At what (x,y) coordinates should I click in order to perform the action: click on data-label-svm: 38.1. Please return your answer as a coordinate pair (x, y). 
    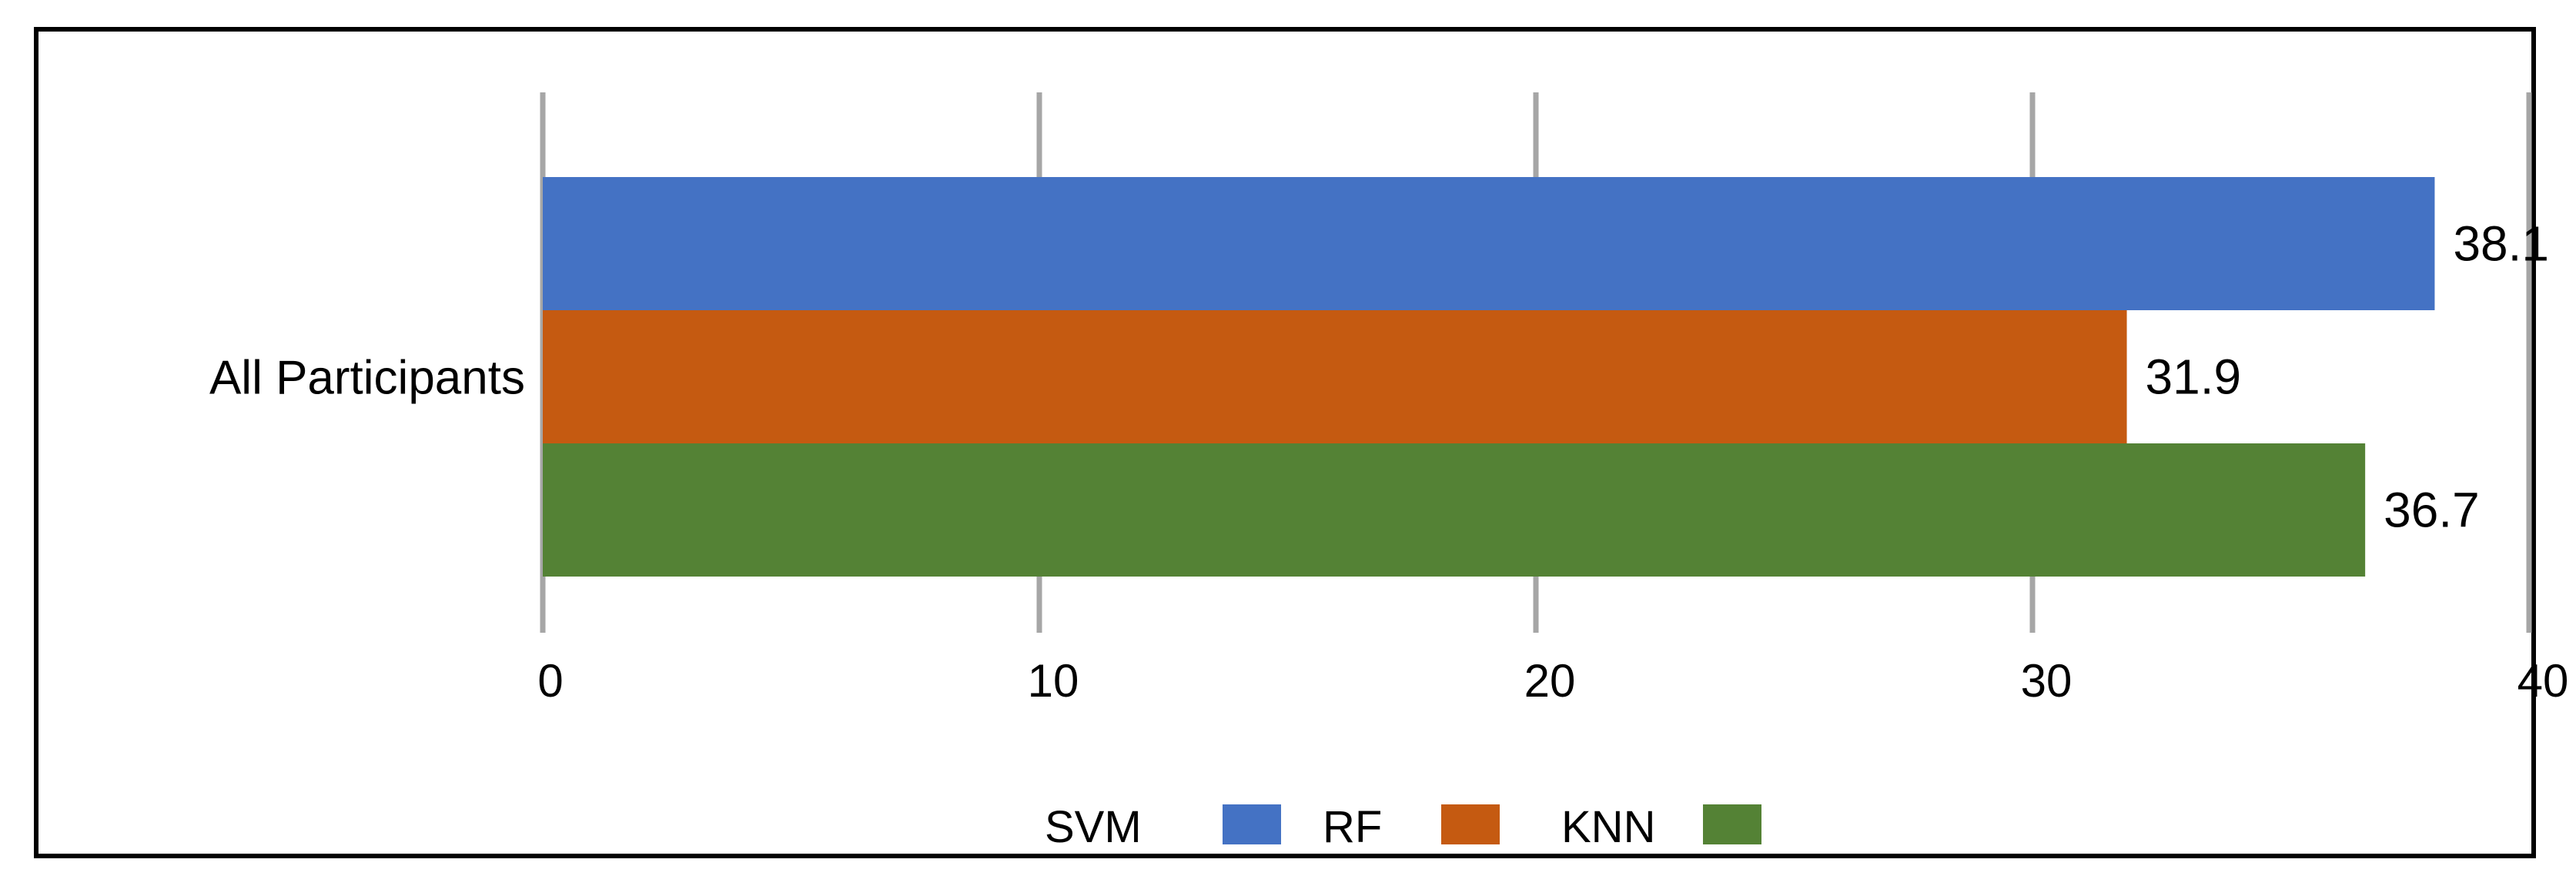
    Looking at the image, I should click on (2501, 244).